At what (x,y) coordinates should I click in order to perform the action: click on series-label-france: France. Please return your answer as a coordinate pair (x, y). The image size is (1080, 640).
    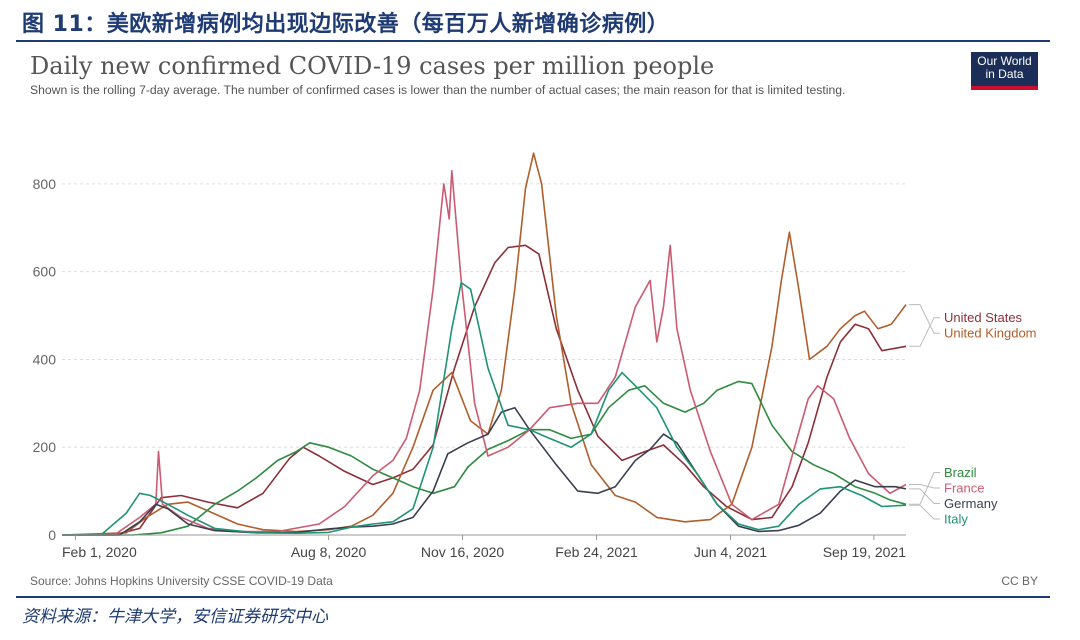
    Looking at the image, I should click on (964, 487).